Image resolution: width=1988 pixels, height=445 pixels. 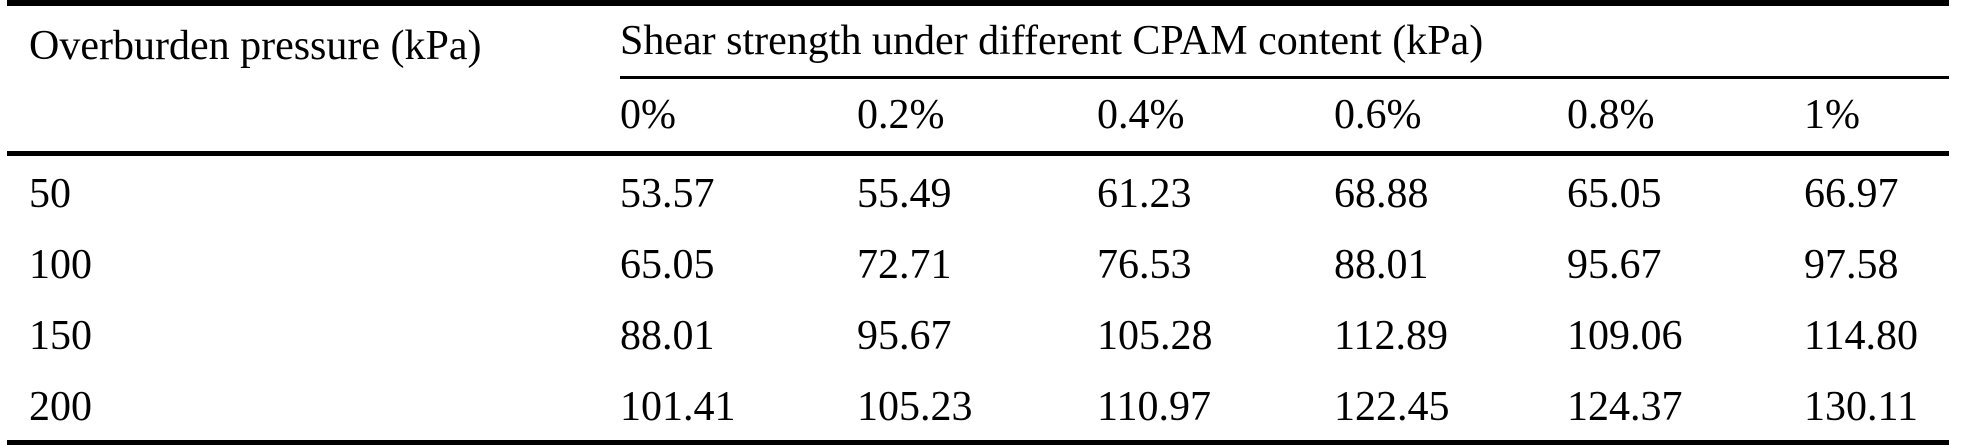 What do you see at coordinates (60, 264) in the screenshot?
I see `pressure-cell: 100` at bounding box center [60, 264].